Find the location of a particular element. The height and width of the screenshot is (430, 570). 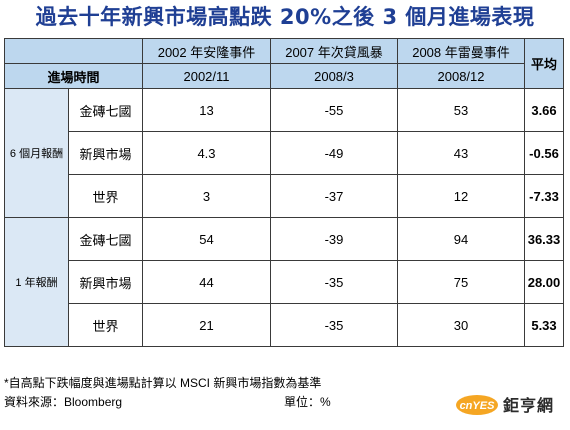

event-header-1: 2002 年安隆事件 is located at coordinates (206, 51).